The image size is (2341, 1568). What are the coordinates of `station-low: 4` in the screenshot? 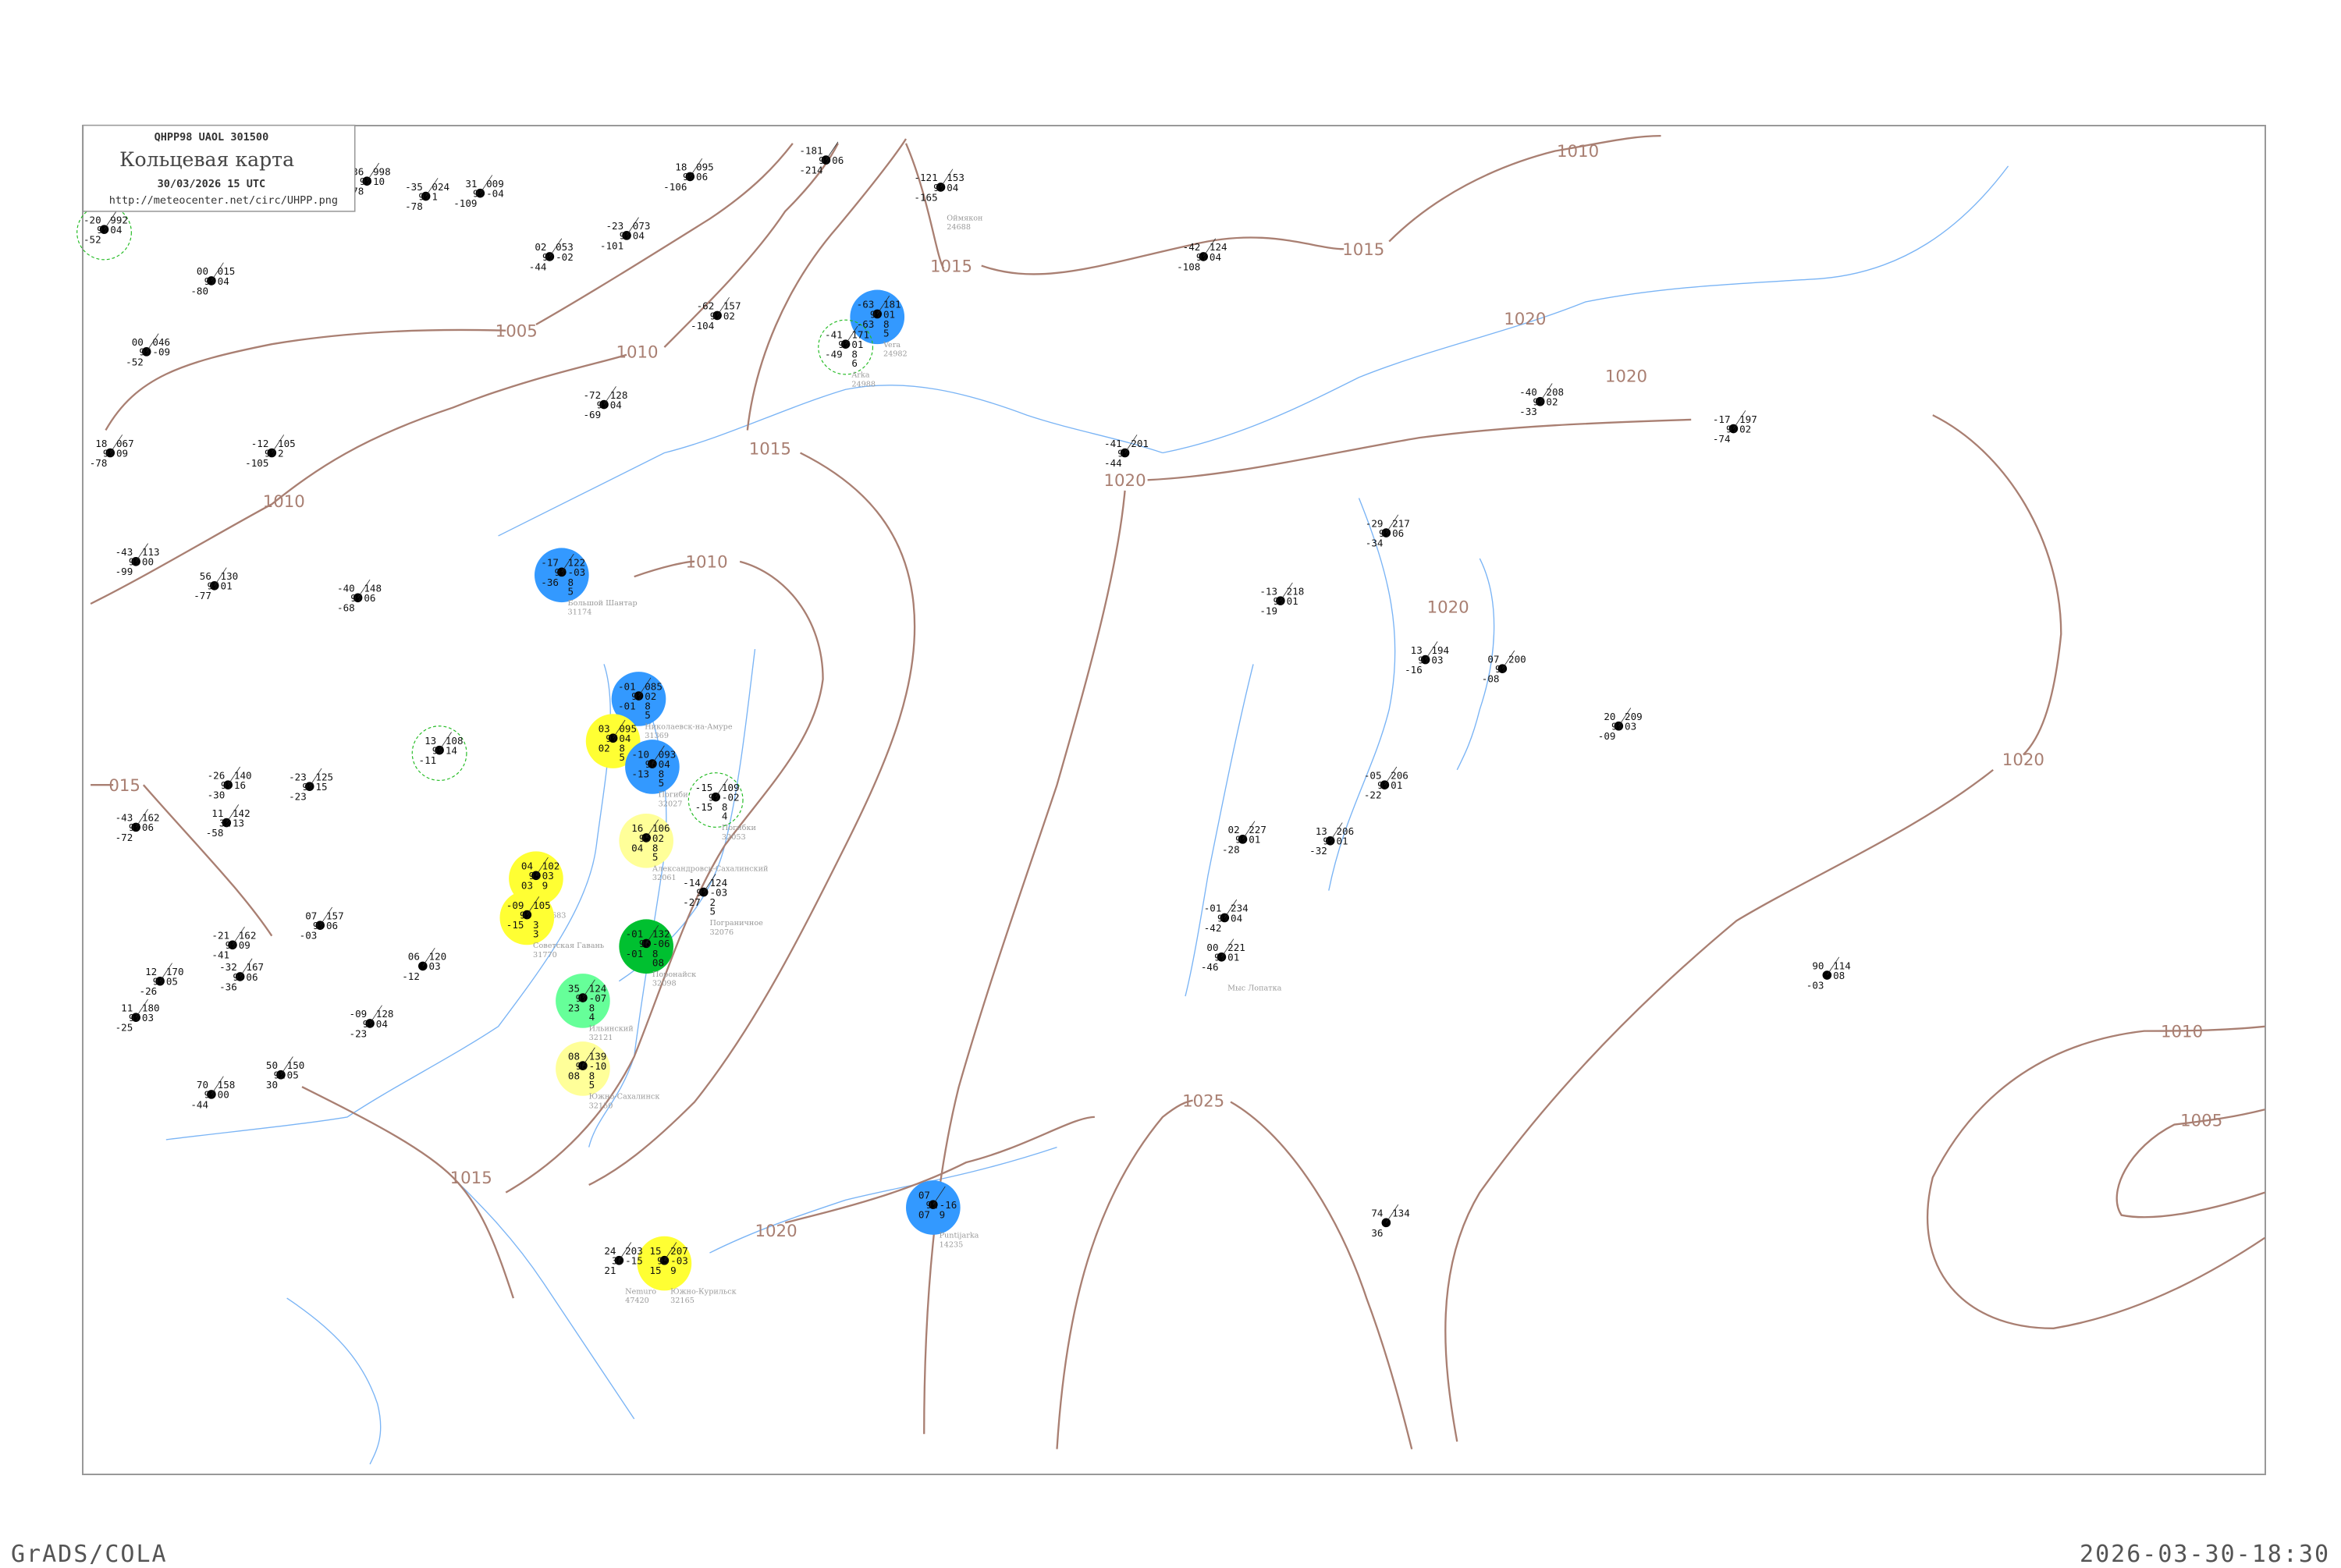 It's located at (592, 1017).